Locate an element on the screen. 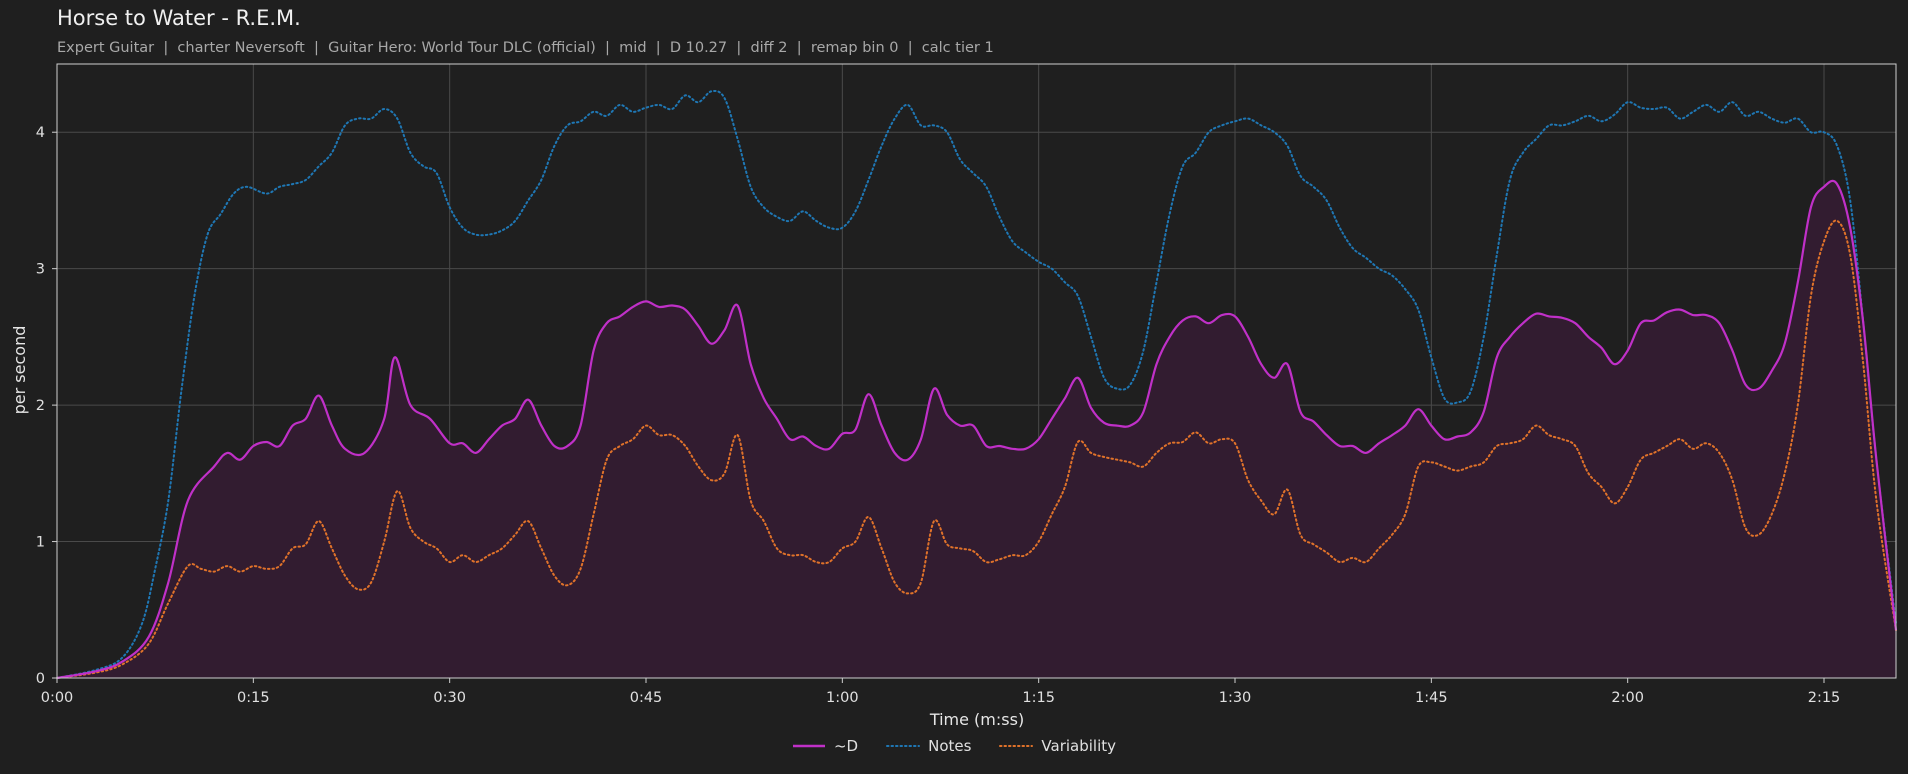 The width and height of the screenshot is (1908, 774). legend-label: ~D is located at coordinates (846, 746).